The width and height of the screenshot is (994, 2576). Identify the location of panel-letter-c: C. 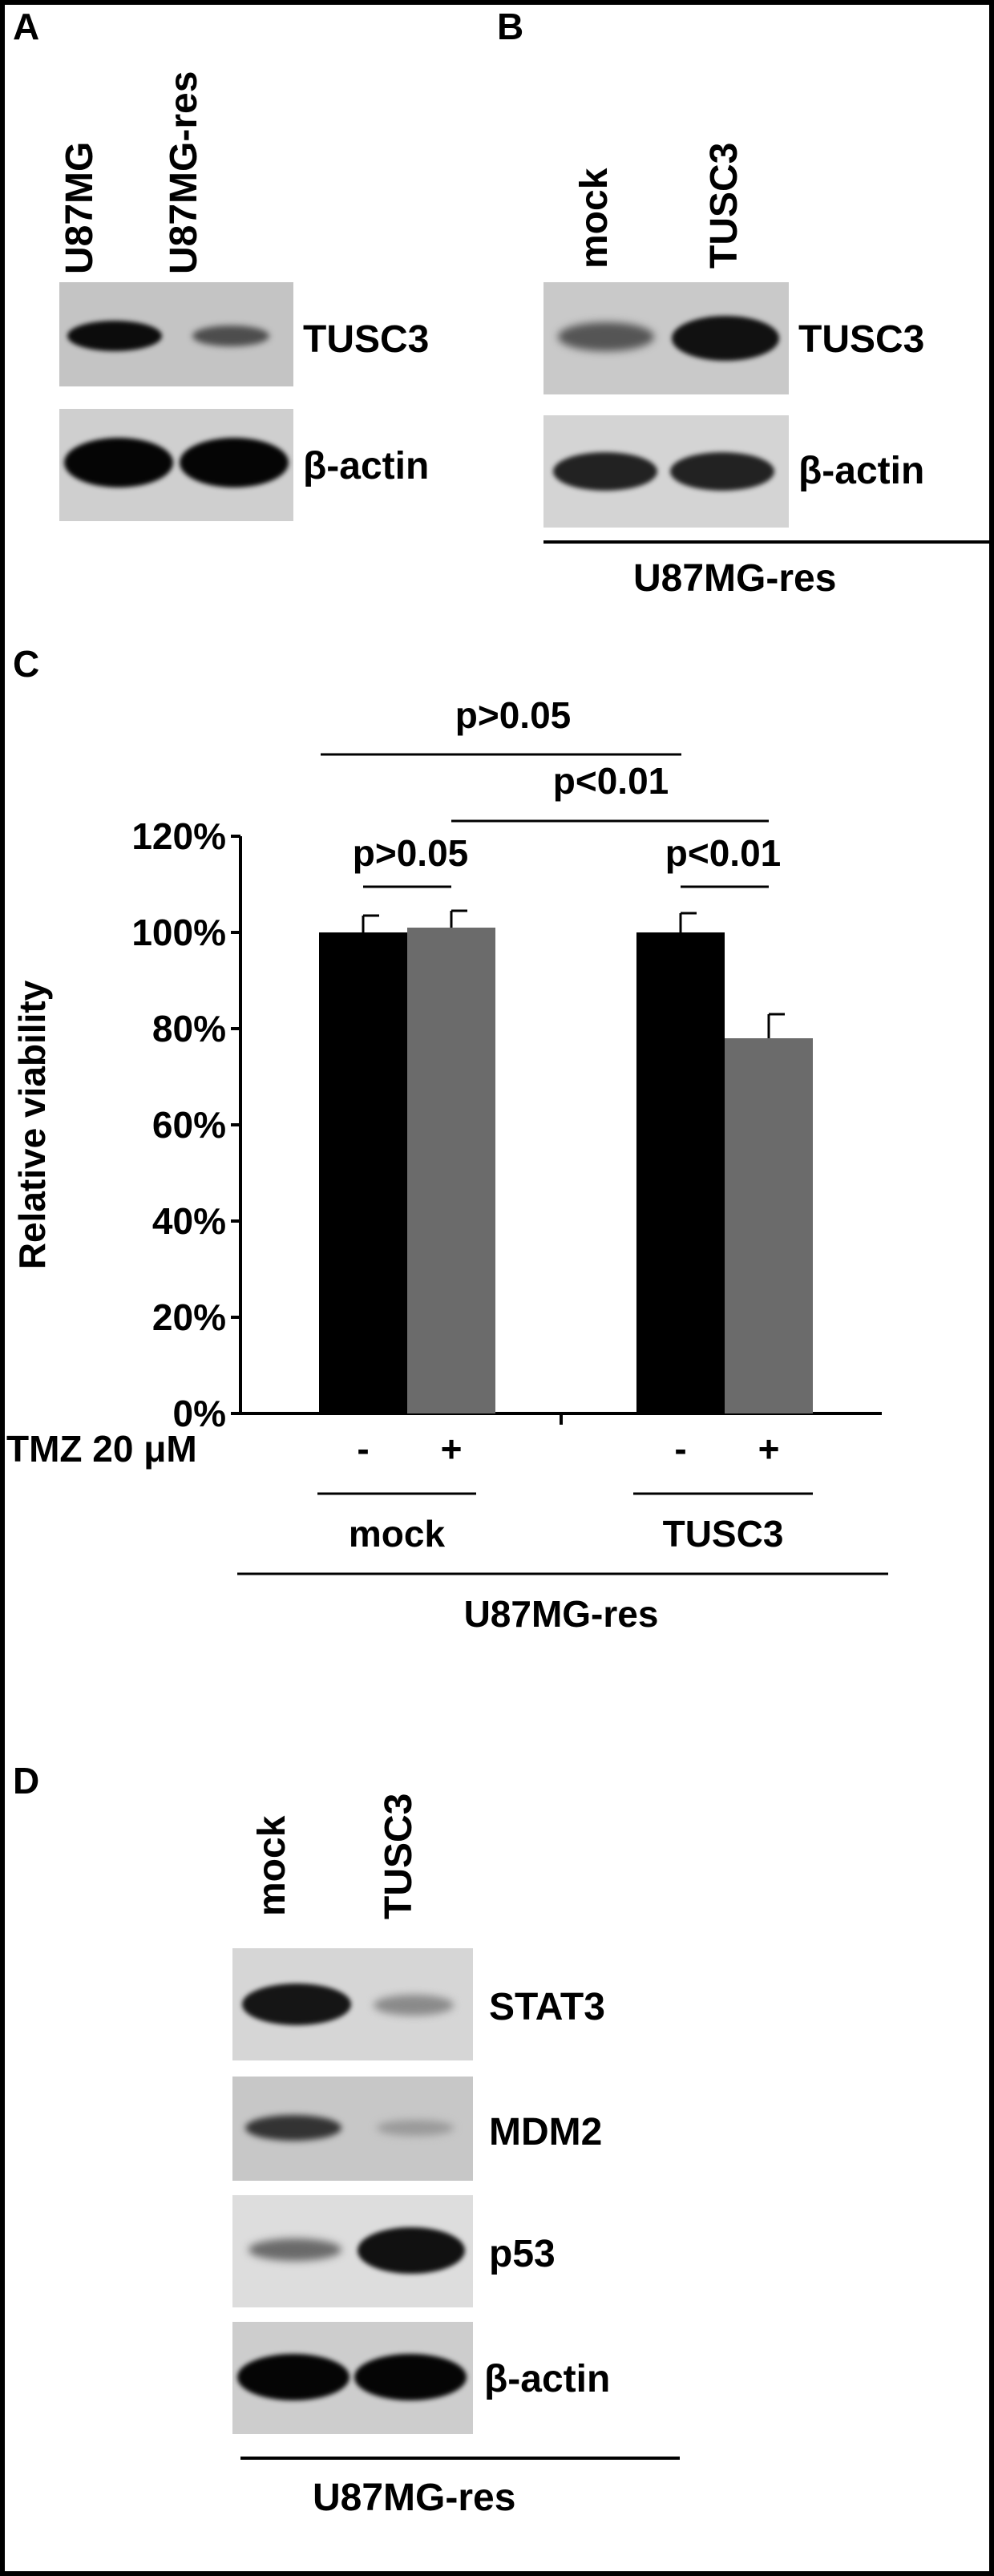
(26, 664).